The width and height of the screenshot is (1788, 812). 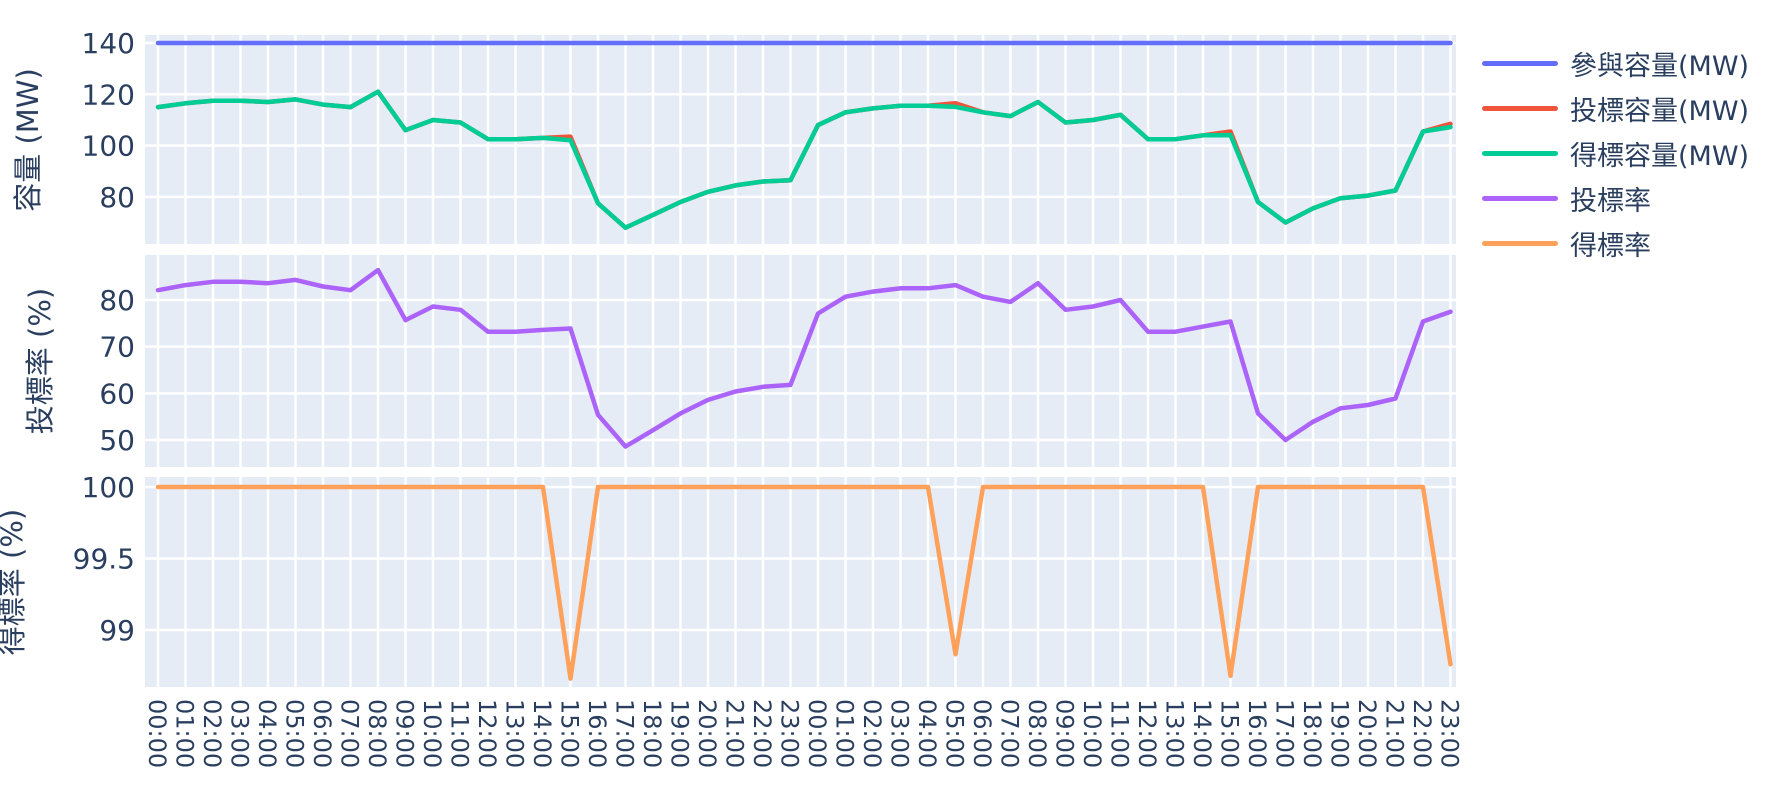 What do you see at coordinates (1660, 156) in the screenshot?
I see `legend-label: 得標容量(MW)` at bounding box center [1660, 156].